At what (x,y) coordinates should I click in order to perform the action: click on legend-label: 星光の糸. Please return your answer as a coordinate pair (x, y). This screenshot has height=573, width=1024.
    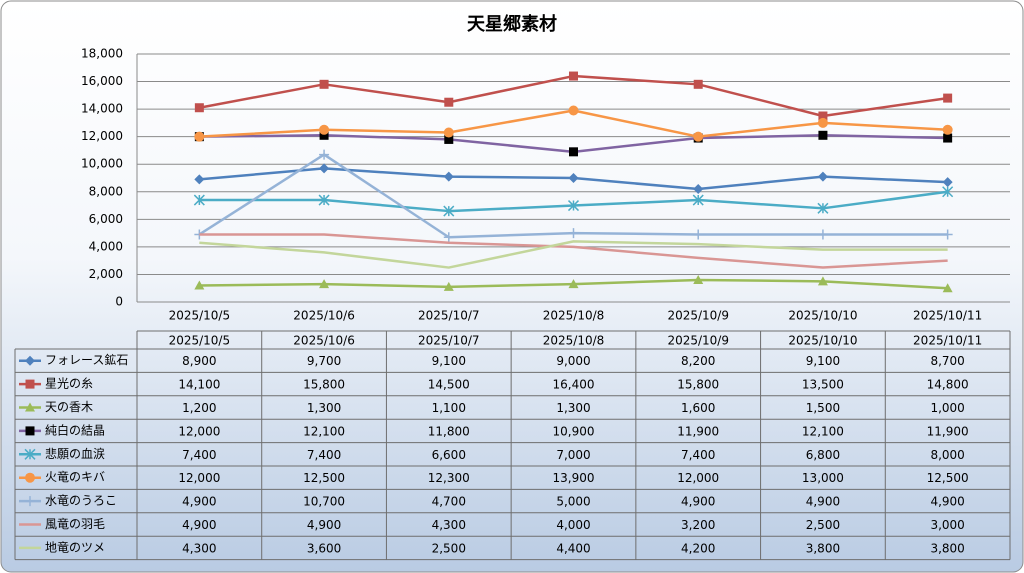
    Looking at the image, I should click on (69, 384).